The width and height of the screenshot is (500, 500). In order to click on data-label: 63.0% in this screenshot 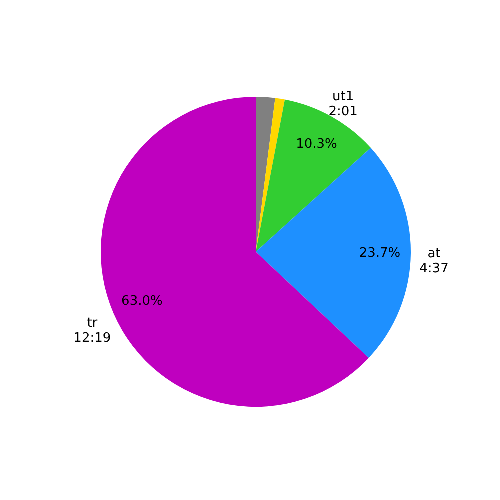, I will do `click(142, 302)`.